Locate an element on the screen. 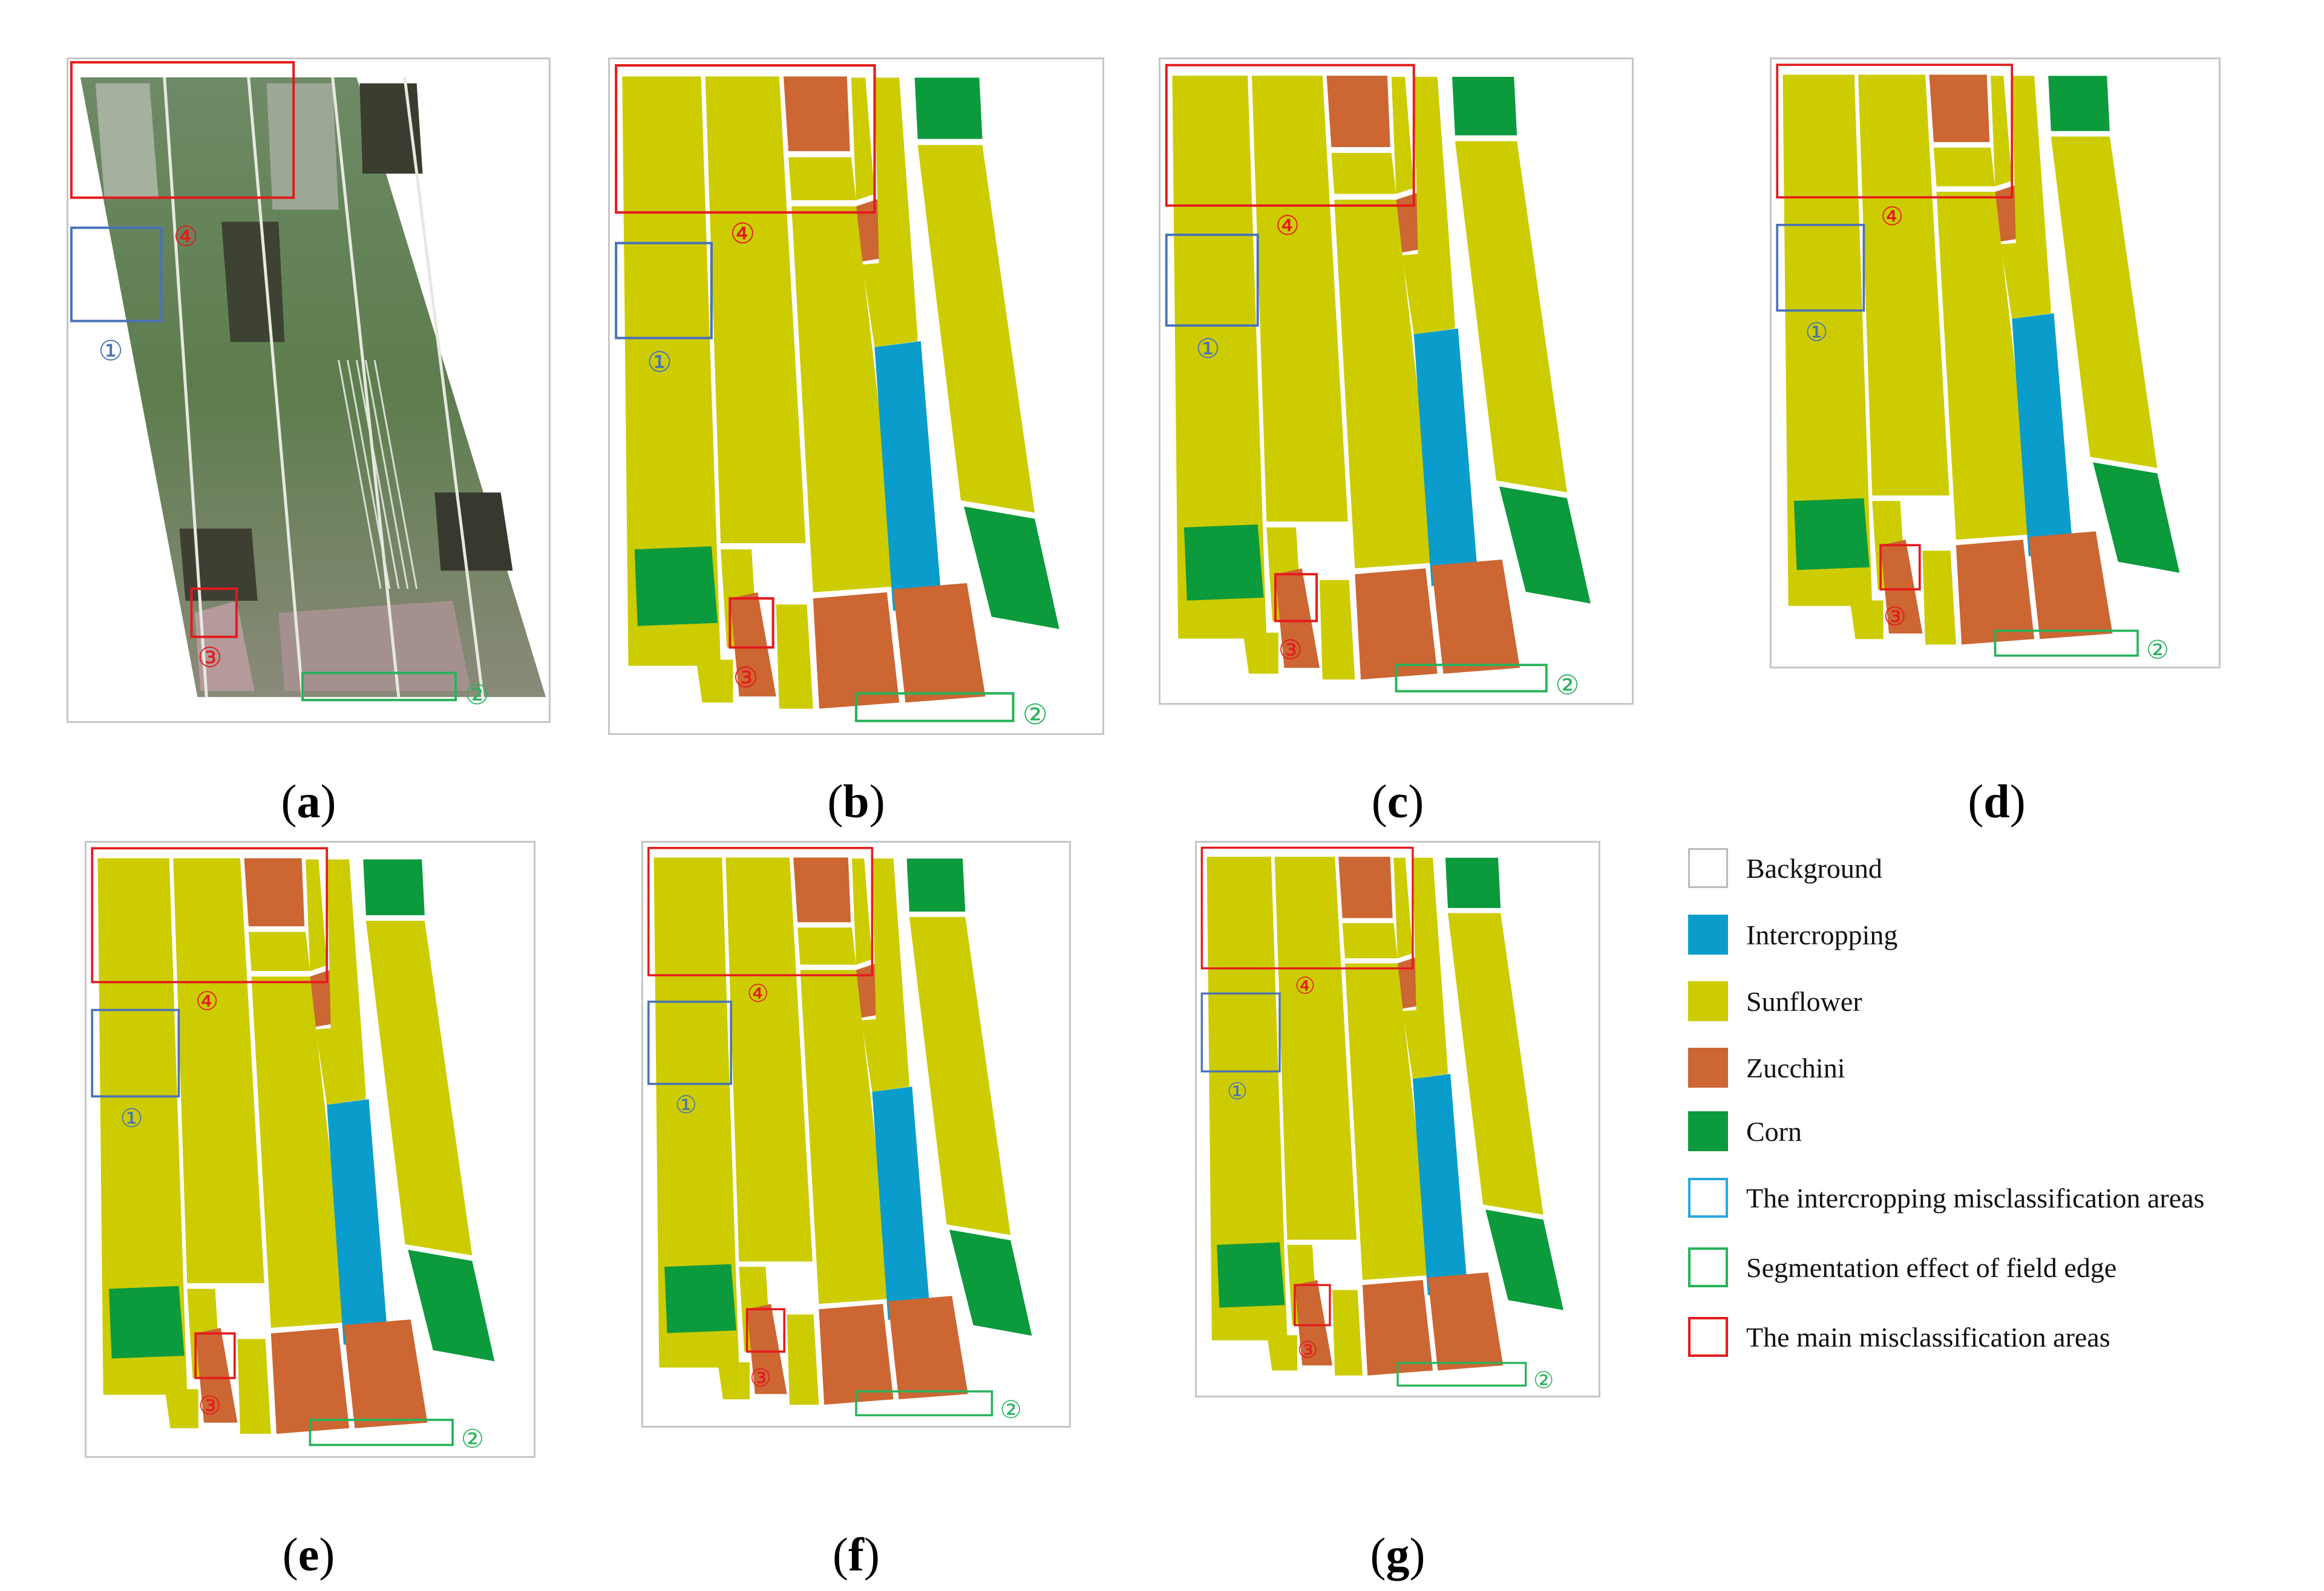 The height and width of the screenshot is (1591, 2324). uav-orthophoto: ④ ① ③ ② is located at coordinates (308, 386).